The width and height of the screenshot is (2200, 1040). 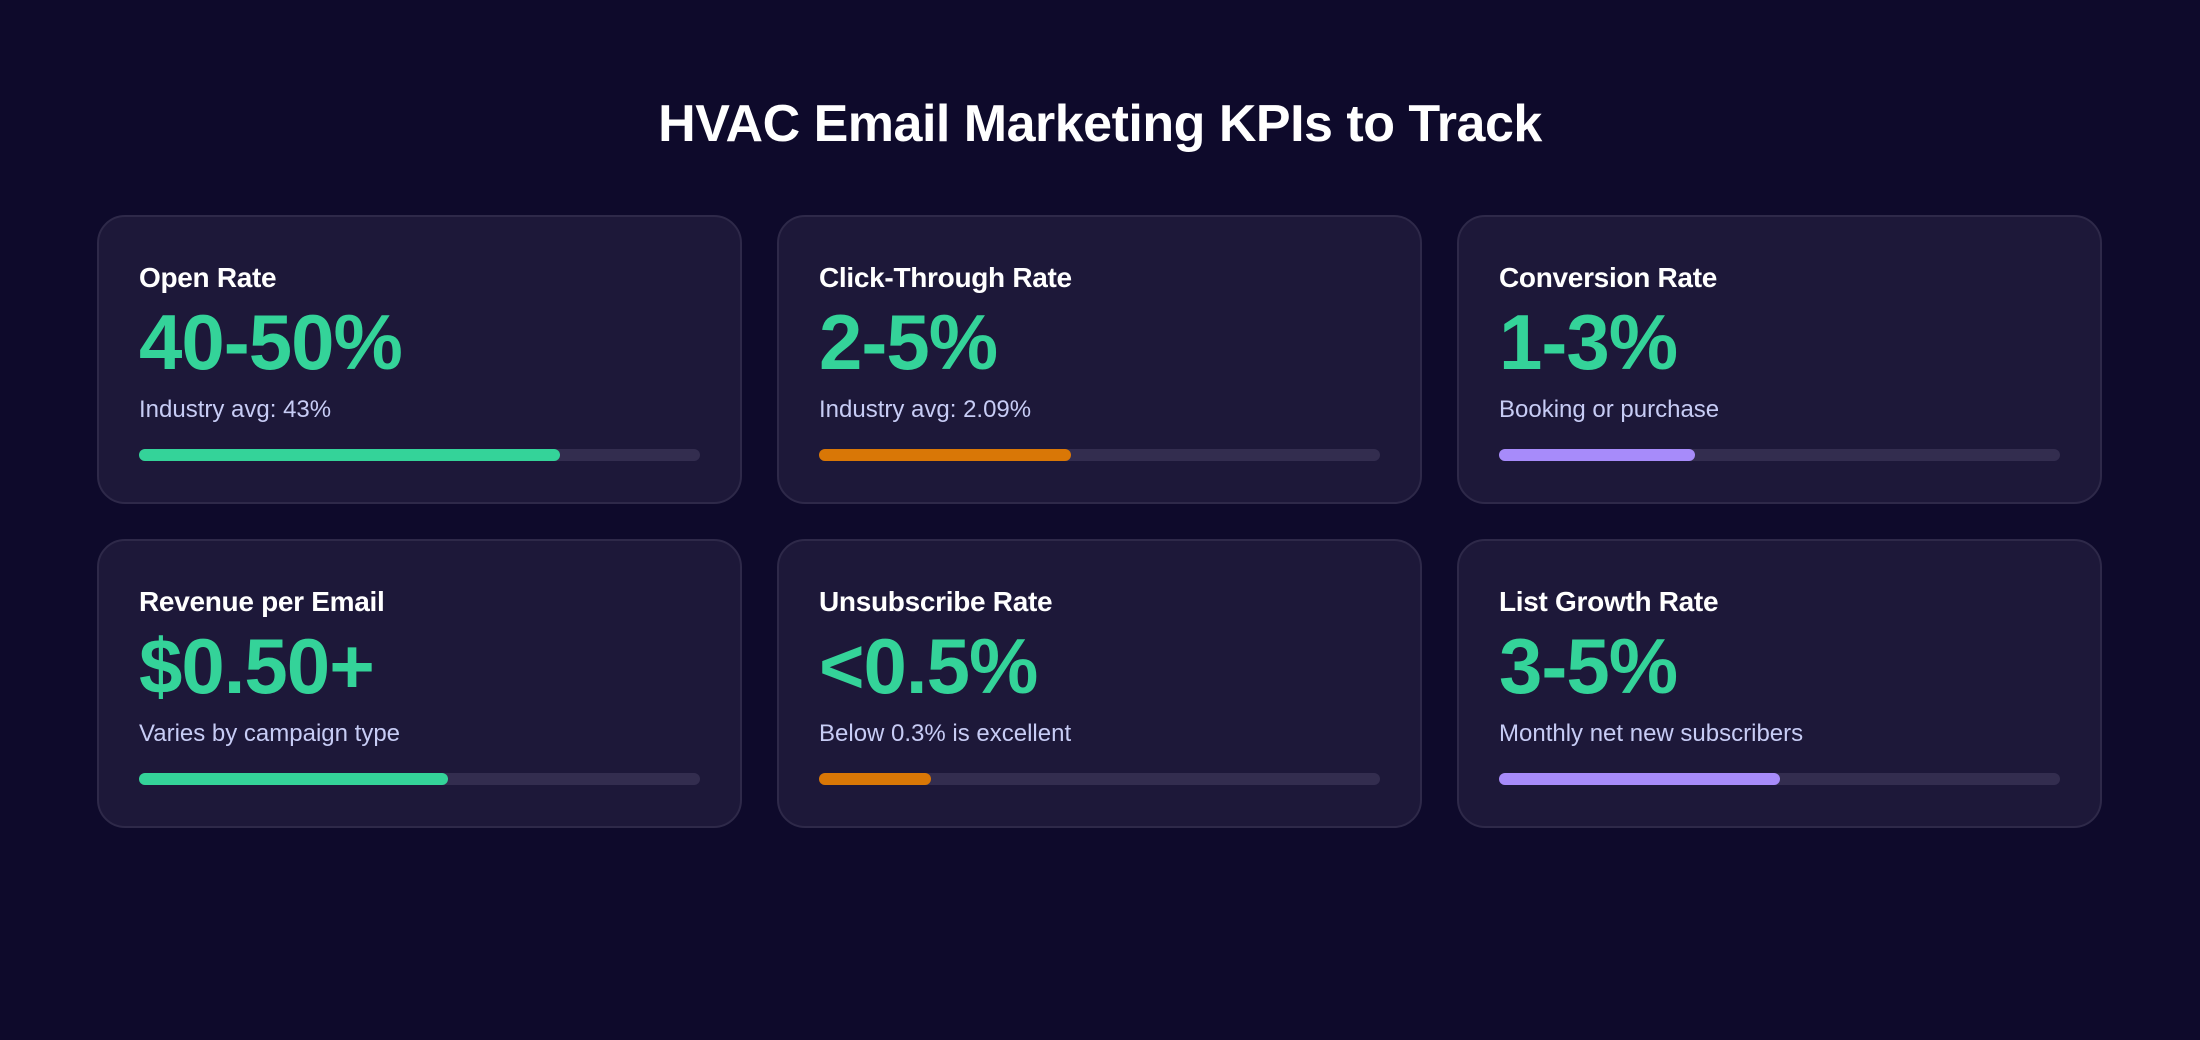 What do you see at coordinates (1609, 601) in the screenshot?
I see `kpi-label: List Growth Rate` at bounding box center [1609, 601].